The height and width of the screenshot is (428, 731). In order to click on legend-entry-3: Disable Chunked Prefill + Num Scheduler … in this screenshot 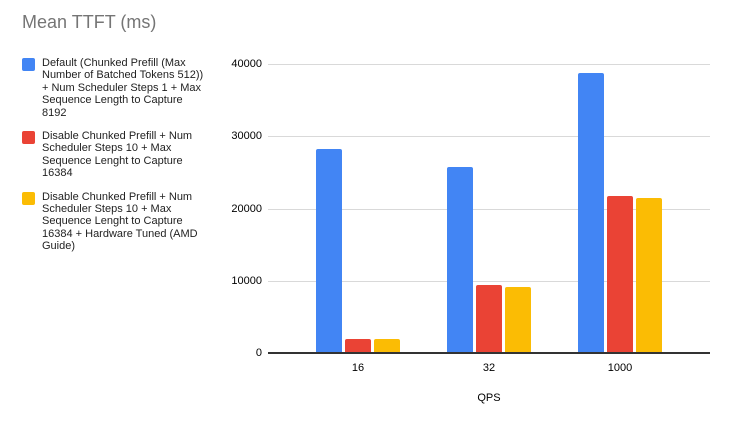, I will do `click(124, 222)`.